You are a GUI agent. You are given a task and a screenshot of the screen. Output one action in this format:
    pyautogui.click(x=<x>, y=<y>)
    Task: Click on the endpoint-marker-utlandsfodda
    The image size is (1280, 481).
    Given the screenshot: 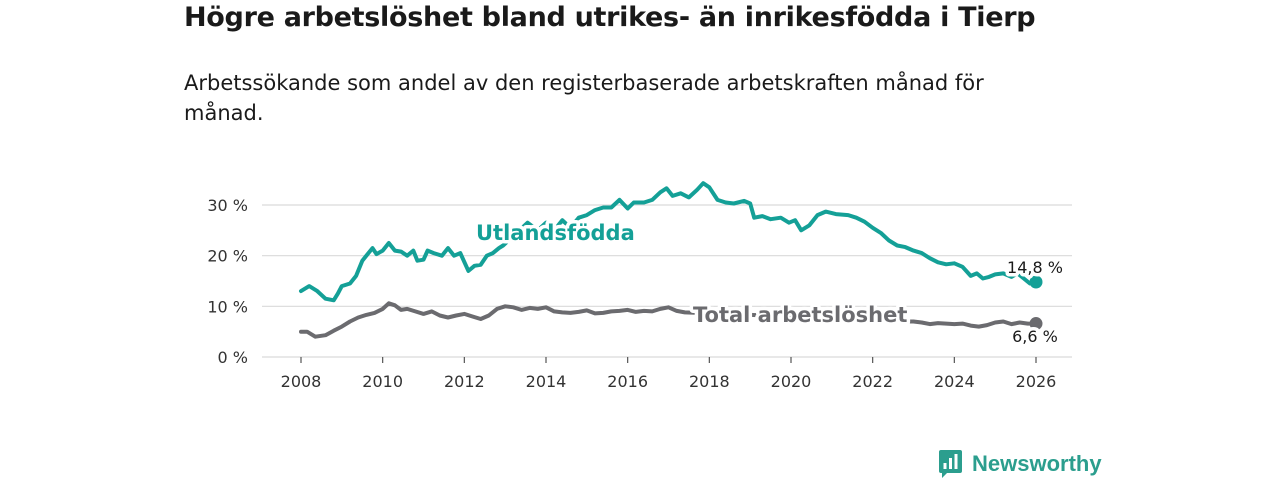 What is the action you would take?
    pyautogui.click(x=1036, y=282)
    